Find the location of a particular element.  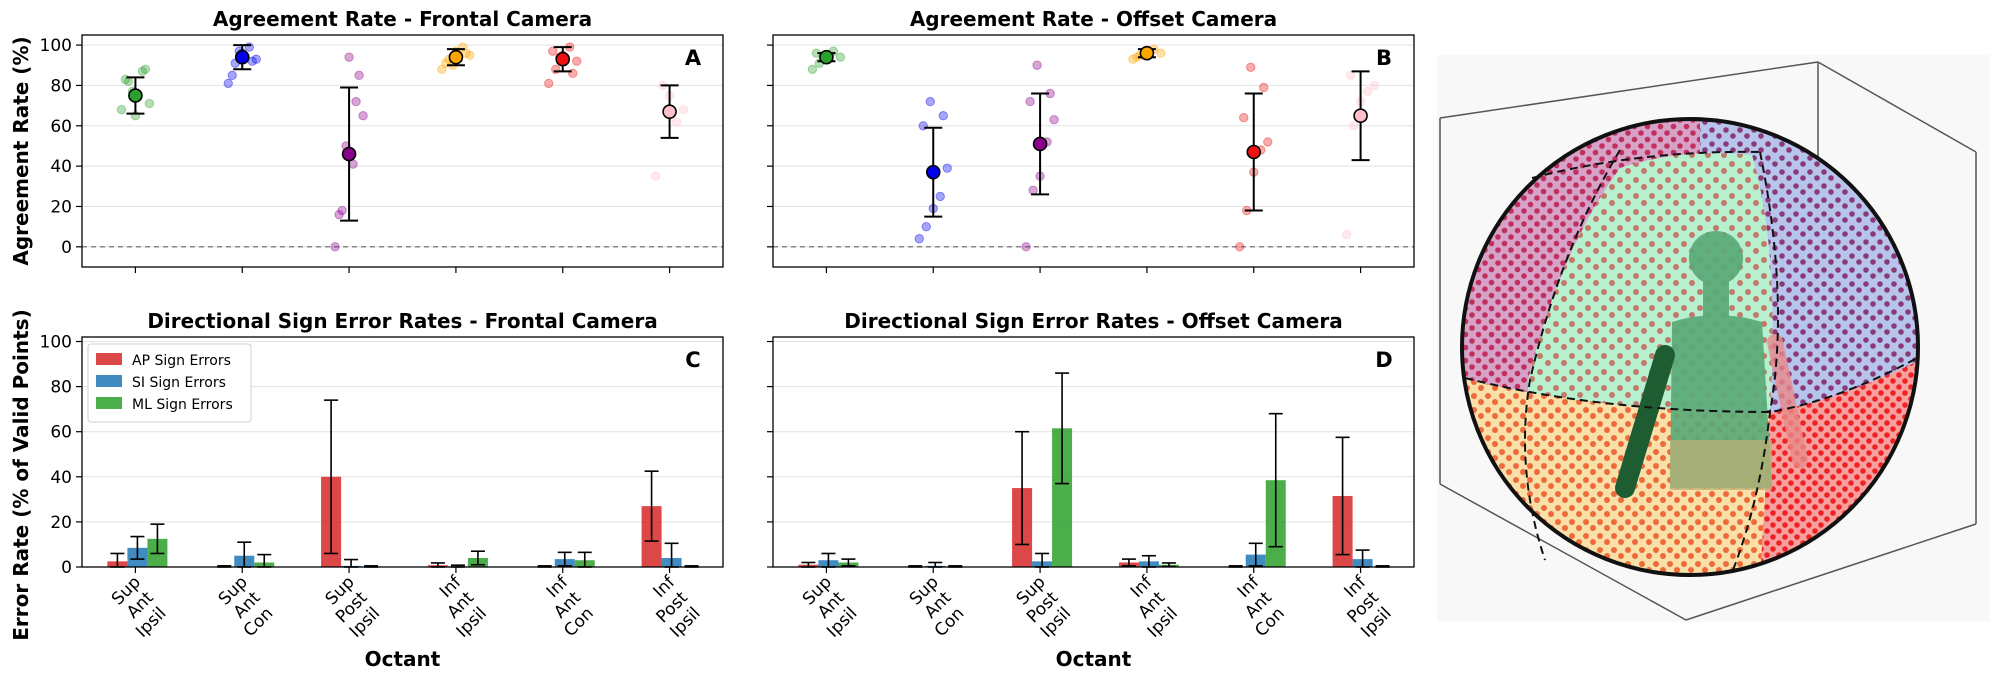

bar is located at coordinates (1062, 497).